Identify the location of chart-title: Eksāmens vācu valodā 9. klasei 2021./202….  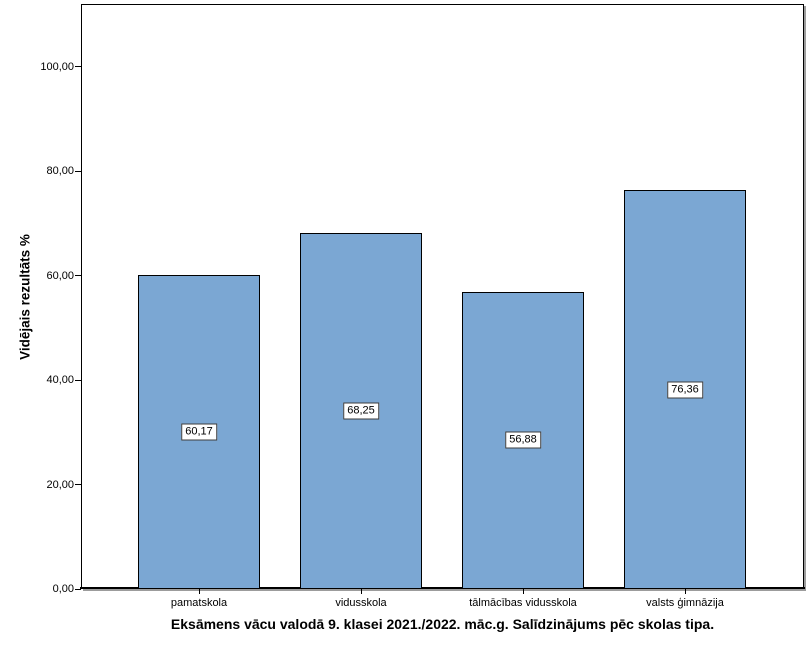
(442, 624).